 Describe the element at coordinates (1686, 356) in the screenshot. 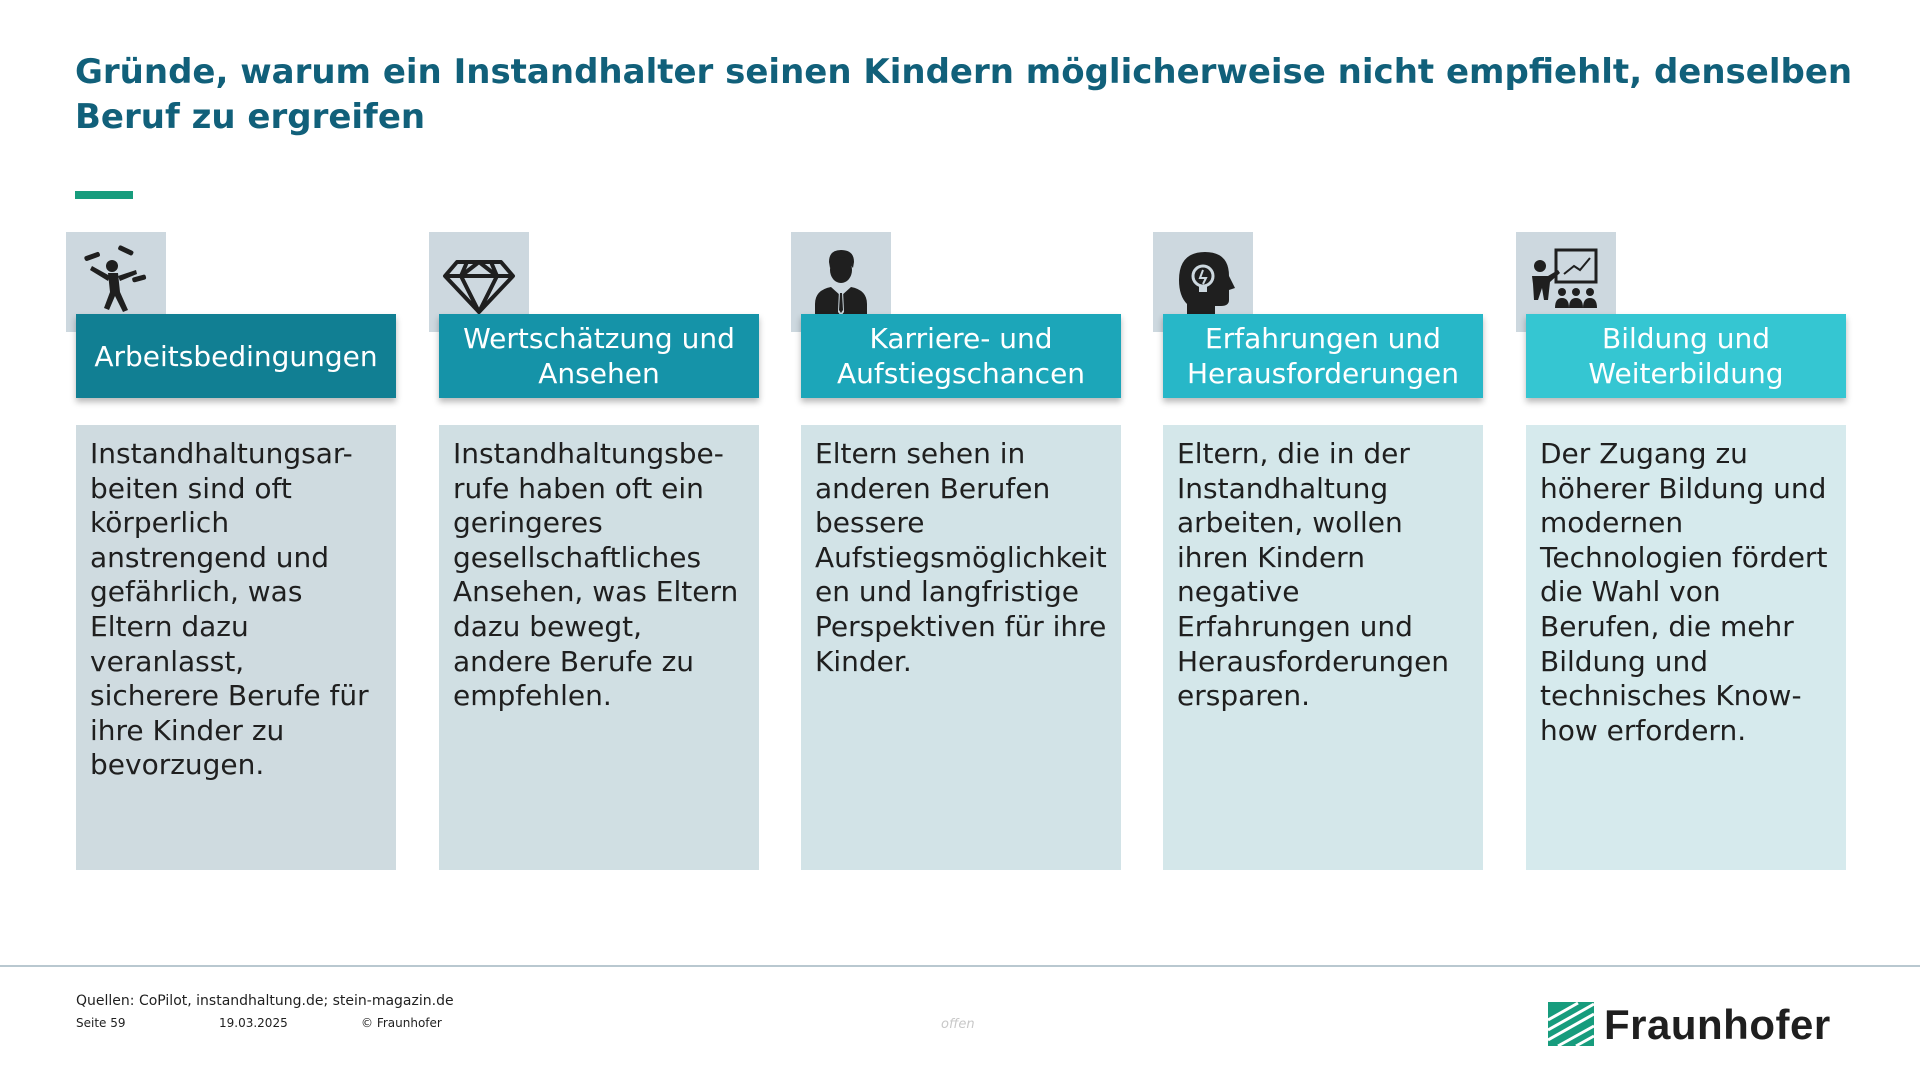

I see `category-header: Bildung und Weiterbildung` at that location.